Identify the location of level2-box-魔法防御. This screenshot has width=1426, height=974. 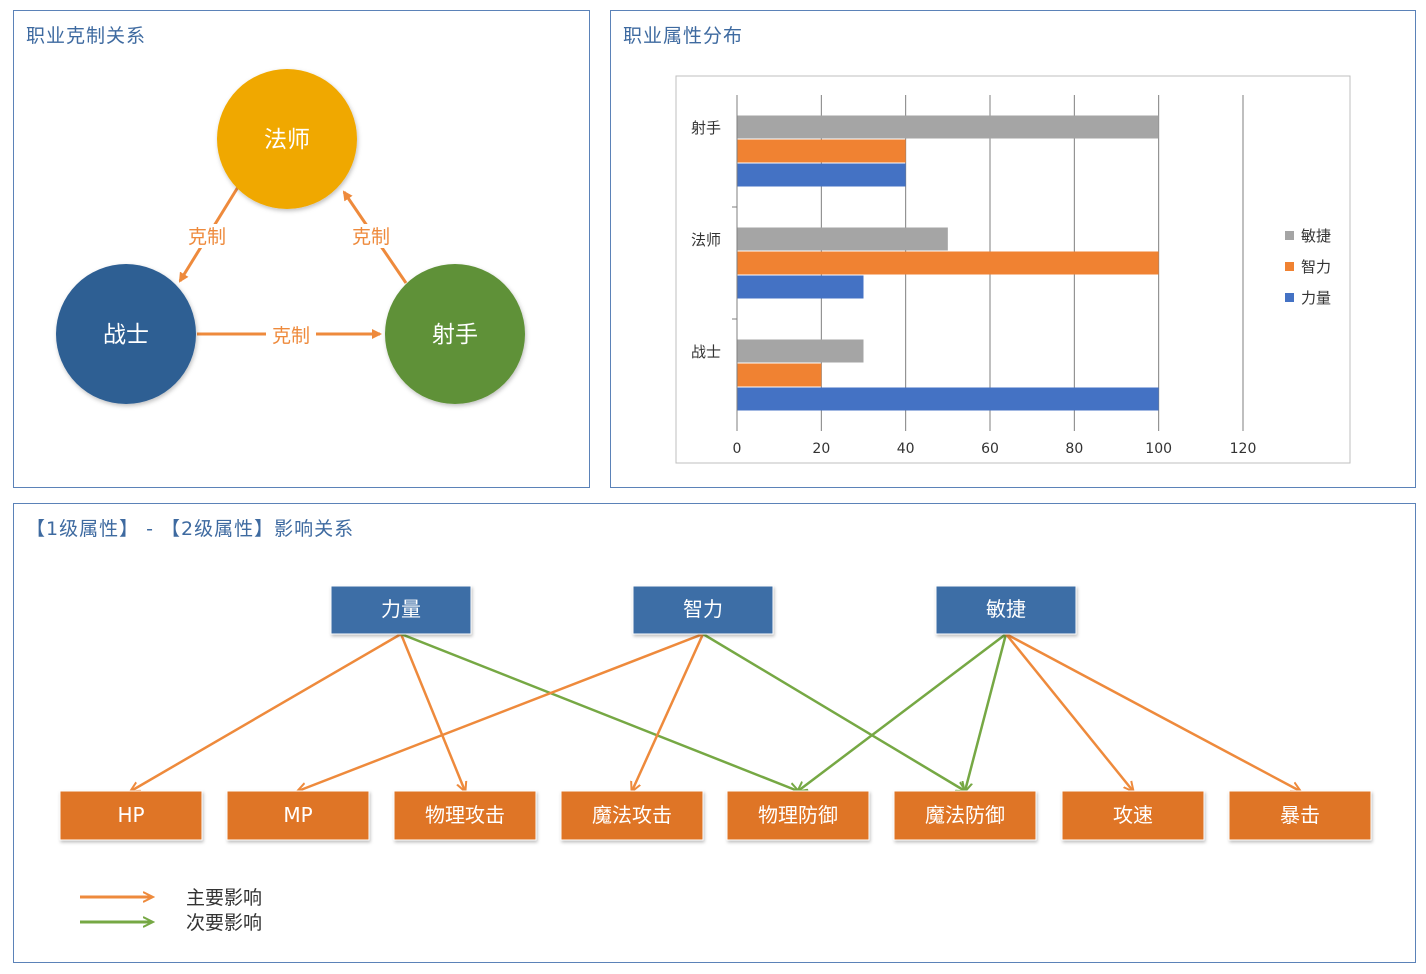
(965, 815).